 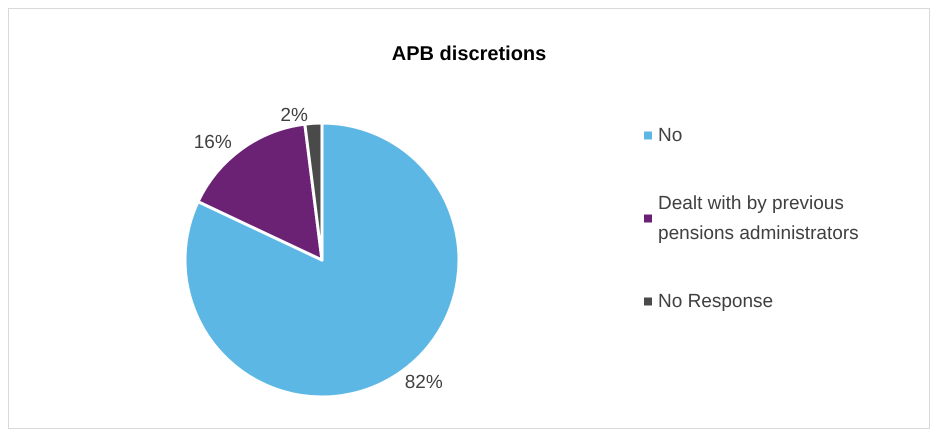 I want to click on data-label: 2%, so click(x=294, y=115).